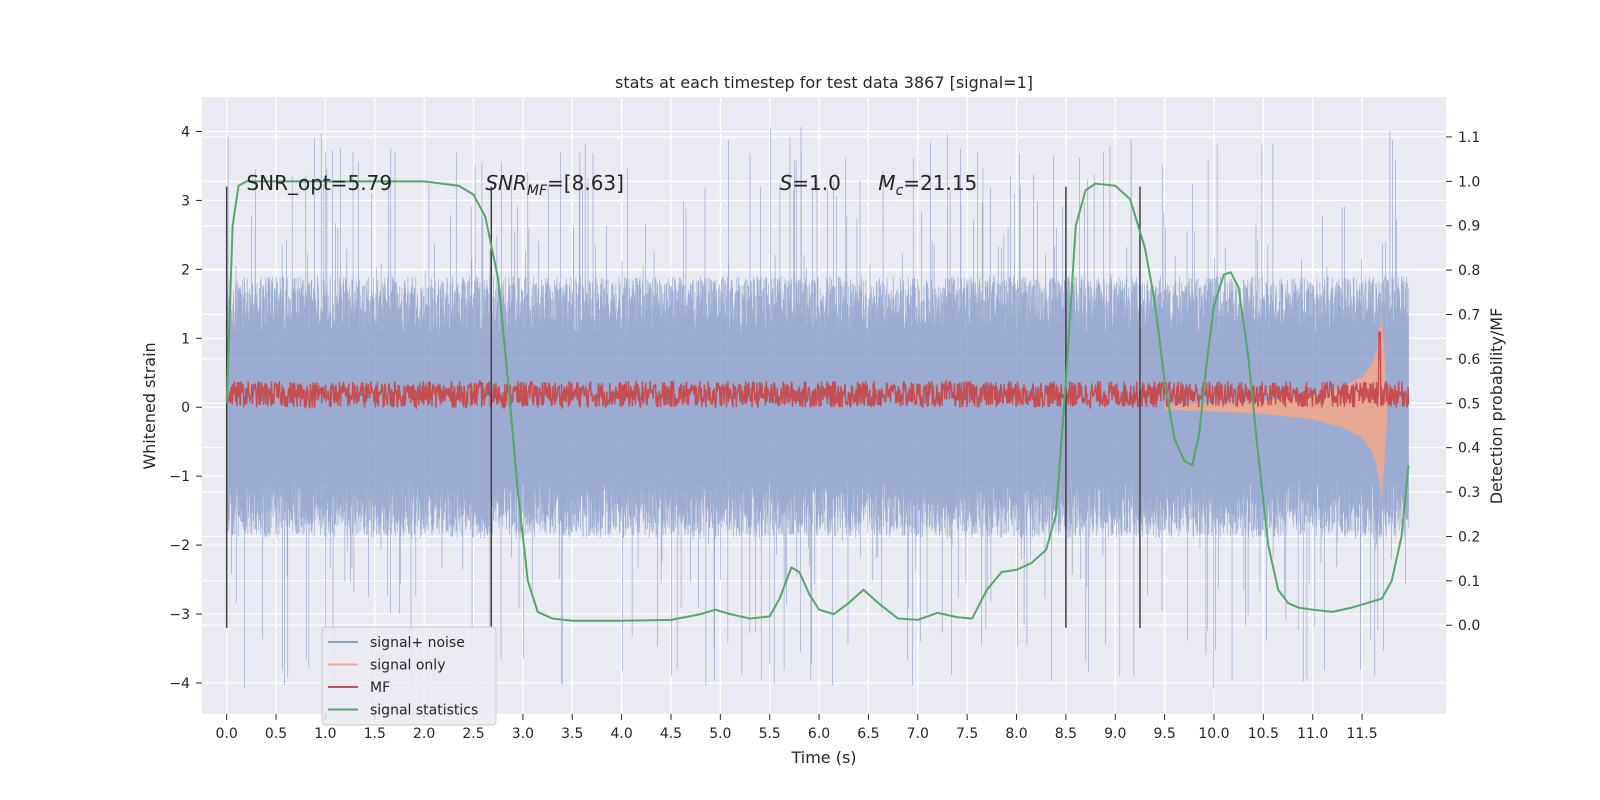 The image size is (1600, 800). I want to click on legend-label: signal statistics, so click(424, 711).